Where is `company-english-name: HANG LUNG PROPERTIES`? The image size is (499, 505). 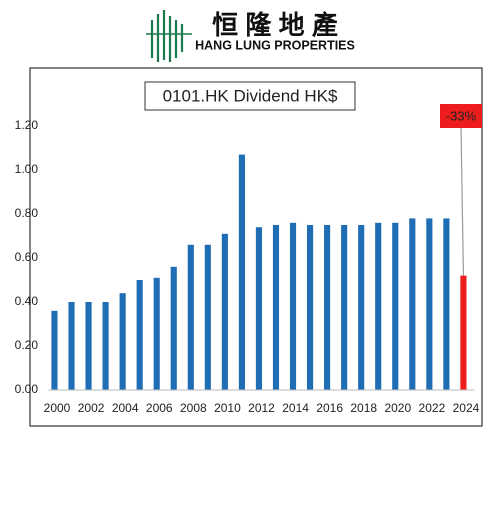
company-english-name: HANG LUNG PROPERTIES is located at coordinates (275, 45).